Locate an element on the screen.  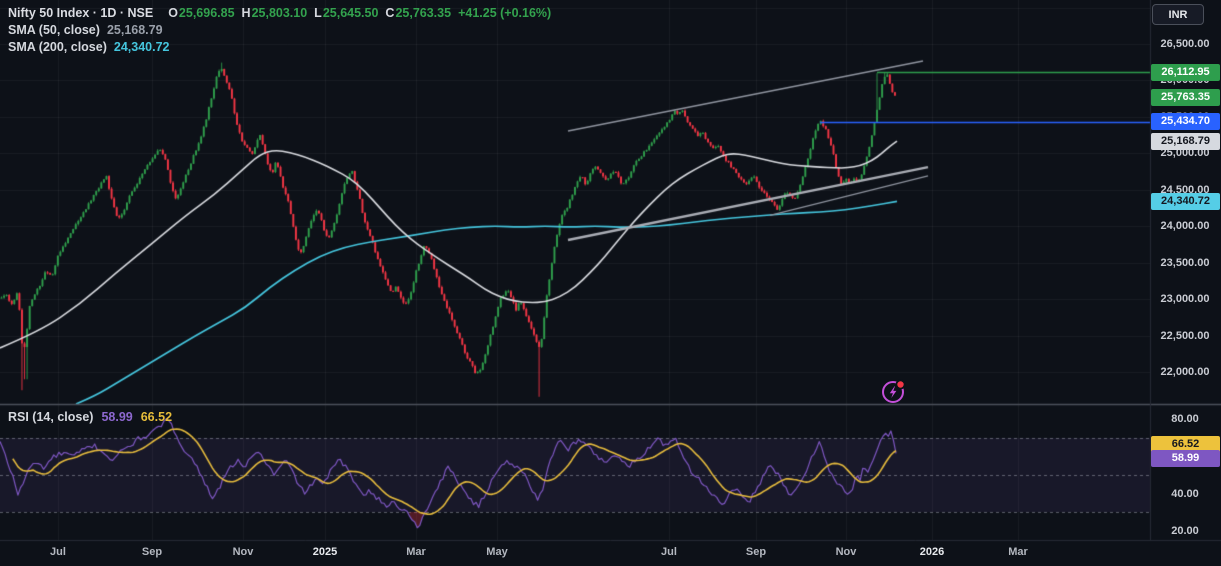
price-badge: 25,168.79 is located at coordinates (1185, 141).